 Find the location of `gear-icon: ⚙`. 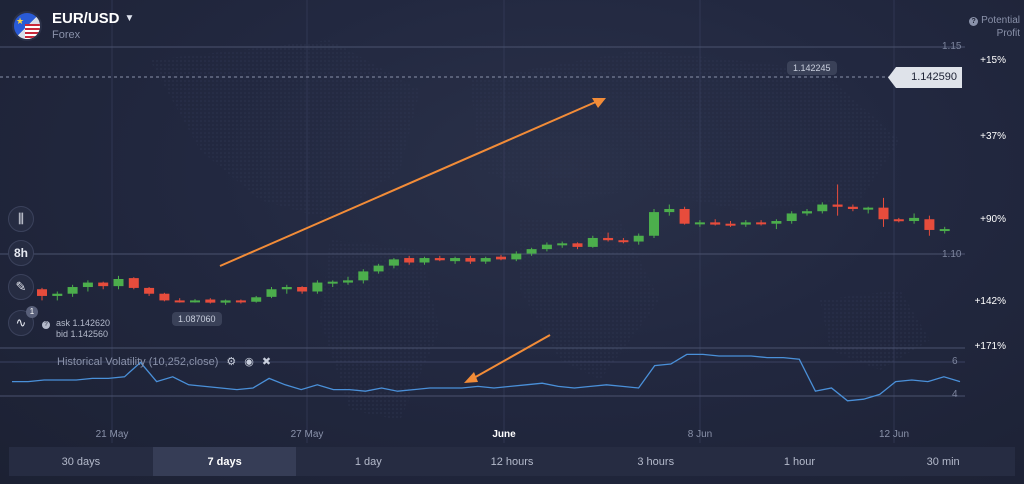

gear-icon: ⚙ is located at coordinates (231, 362).